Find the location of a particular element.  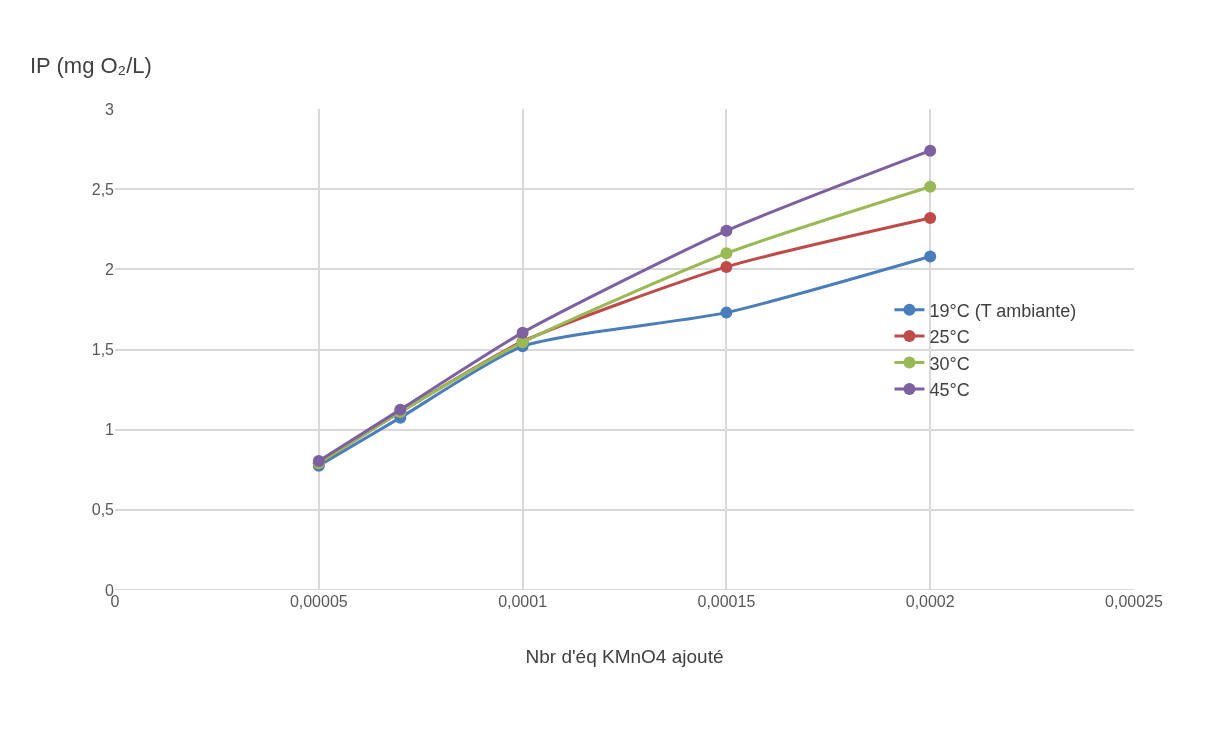

y-axis-title: IP (mg O₂/L) is located at coordinates (91, 65).